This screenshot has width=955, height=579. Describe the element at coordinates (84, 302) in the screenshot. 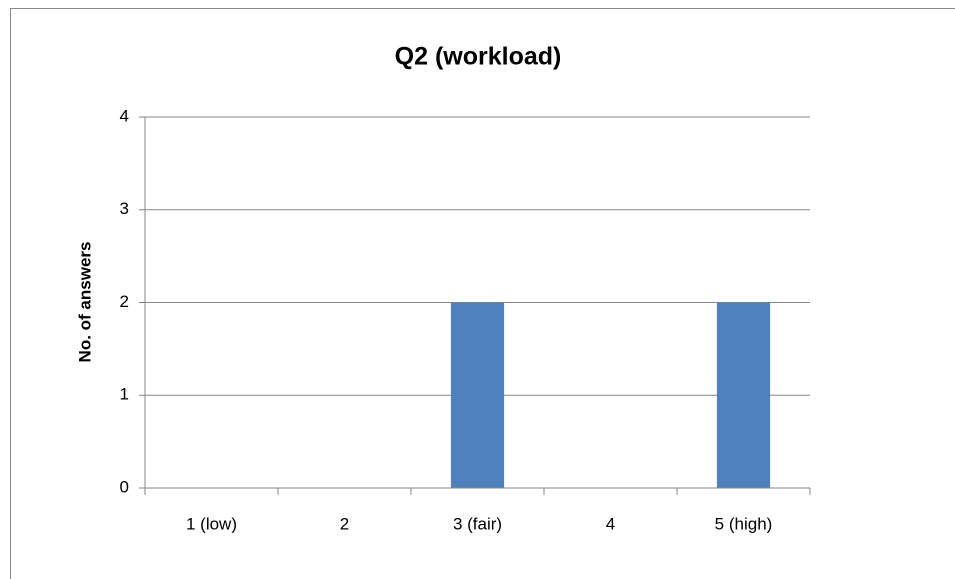

I see `y-axis-label: No. of answers` at that location.